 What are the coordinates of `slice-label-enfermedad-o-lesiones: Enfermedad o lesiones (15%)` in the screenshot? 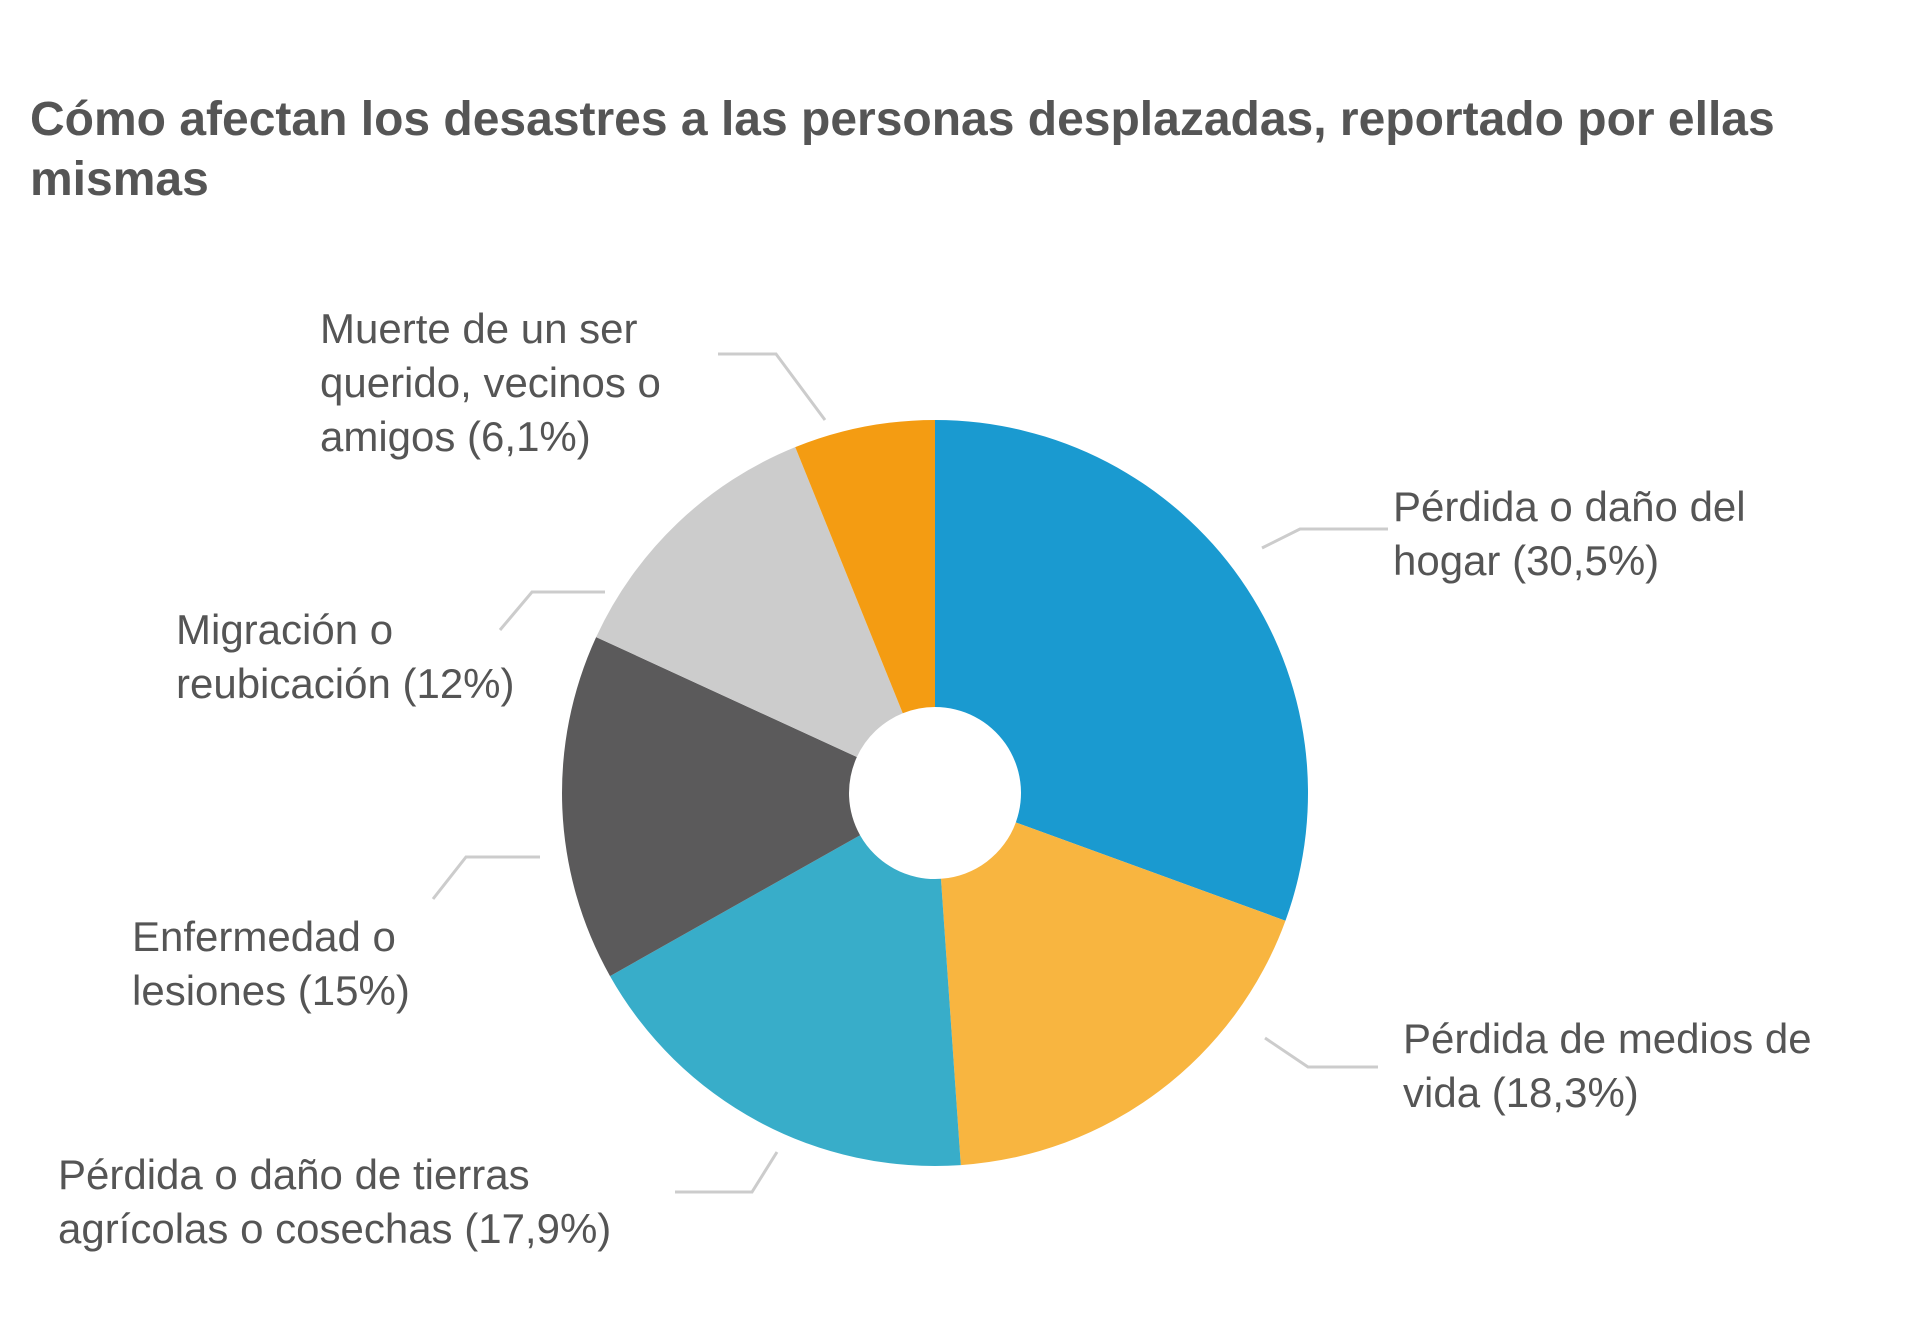 It's located at (271, 964).